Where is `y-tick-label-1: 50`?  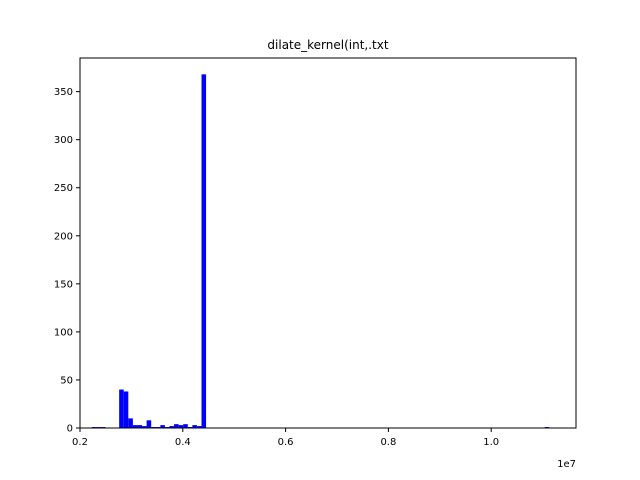
y-tick-label-1: 50 is located at coordinates (66, 380).